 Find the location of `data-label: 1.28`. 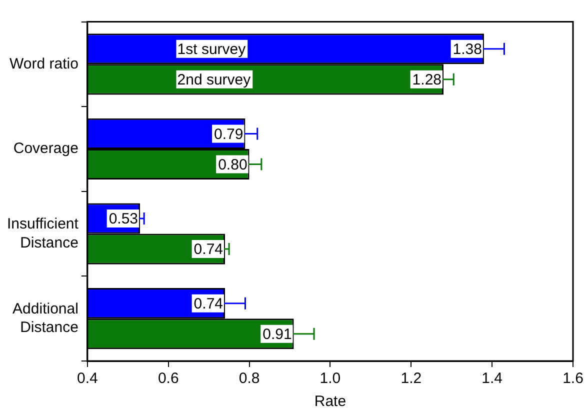

data-label: 1.28 is located at coordinates (427, 80).